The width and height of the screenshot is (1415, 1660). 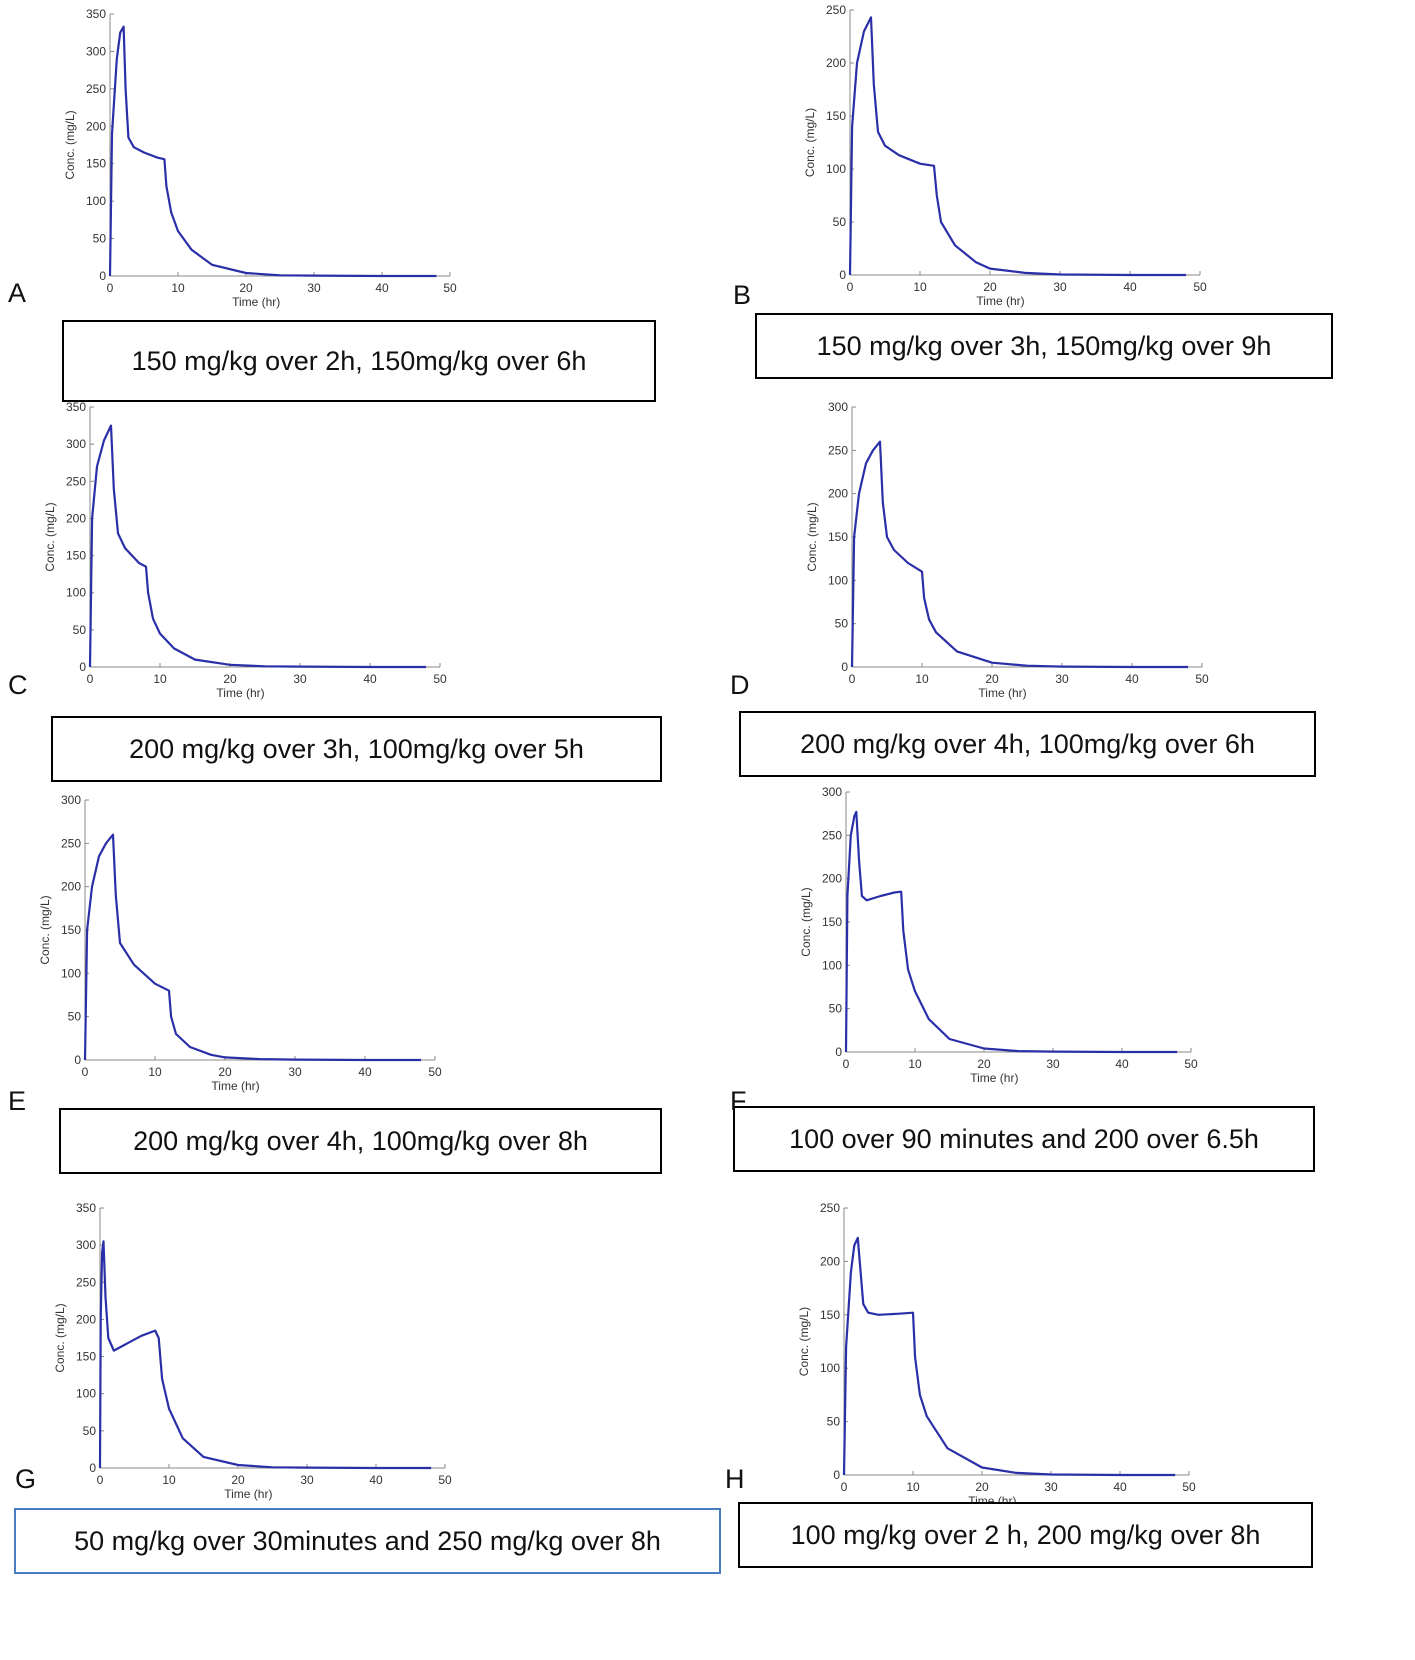 I want to click on caption-f: 100 over 90 minutes and 200 over 6.5h, so click(x=1024, y=1139).